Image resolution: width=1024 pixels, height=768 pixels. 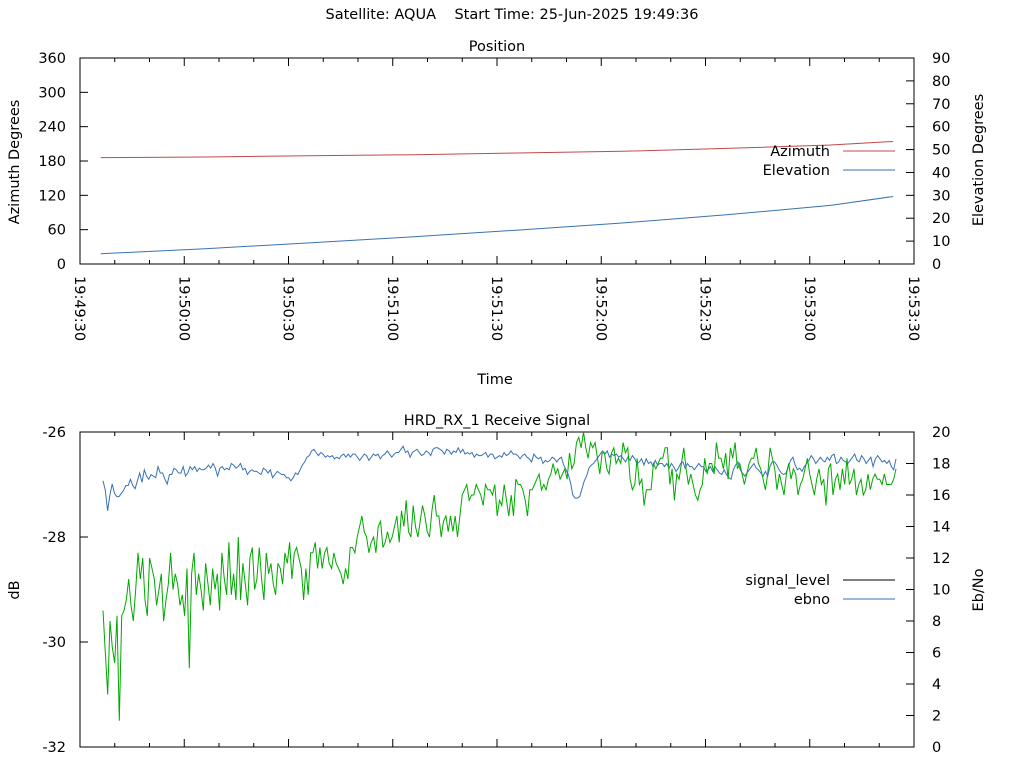 I want to click on legend-signal-level-label: signal_level, so click(x=787, y=581).